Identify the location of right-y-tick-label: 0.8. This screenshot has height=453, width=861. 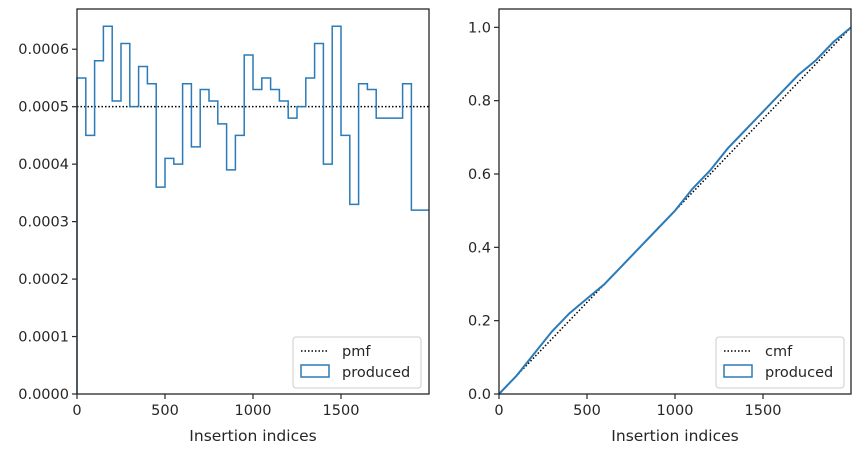
(479, 102).